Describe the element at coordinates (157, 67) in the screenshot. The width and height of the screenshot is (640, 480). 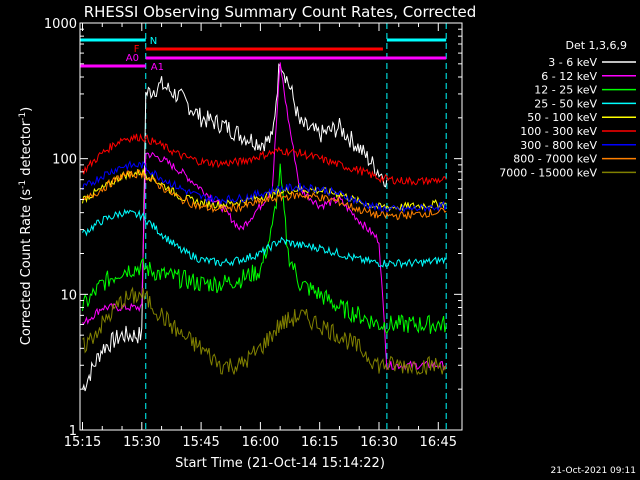
I see `marker-label-A1: A1` at that location.